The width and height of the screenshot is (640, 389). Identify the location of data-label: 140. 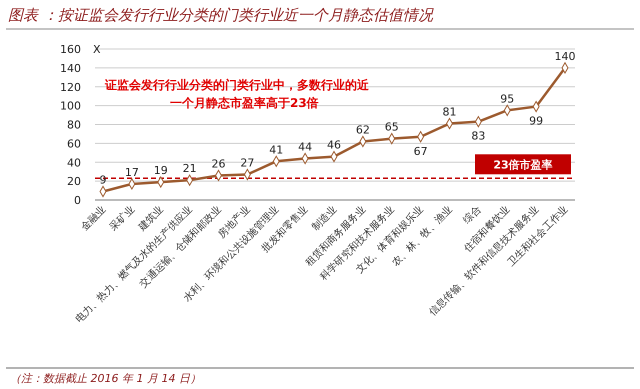
(565, 56).